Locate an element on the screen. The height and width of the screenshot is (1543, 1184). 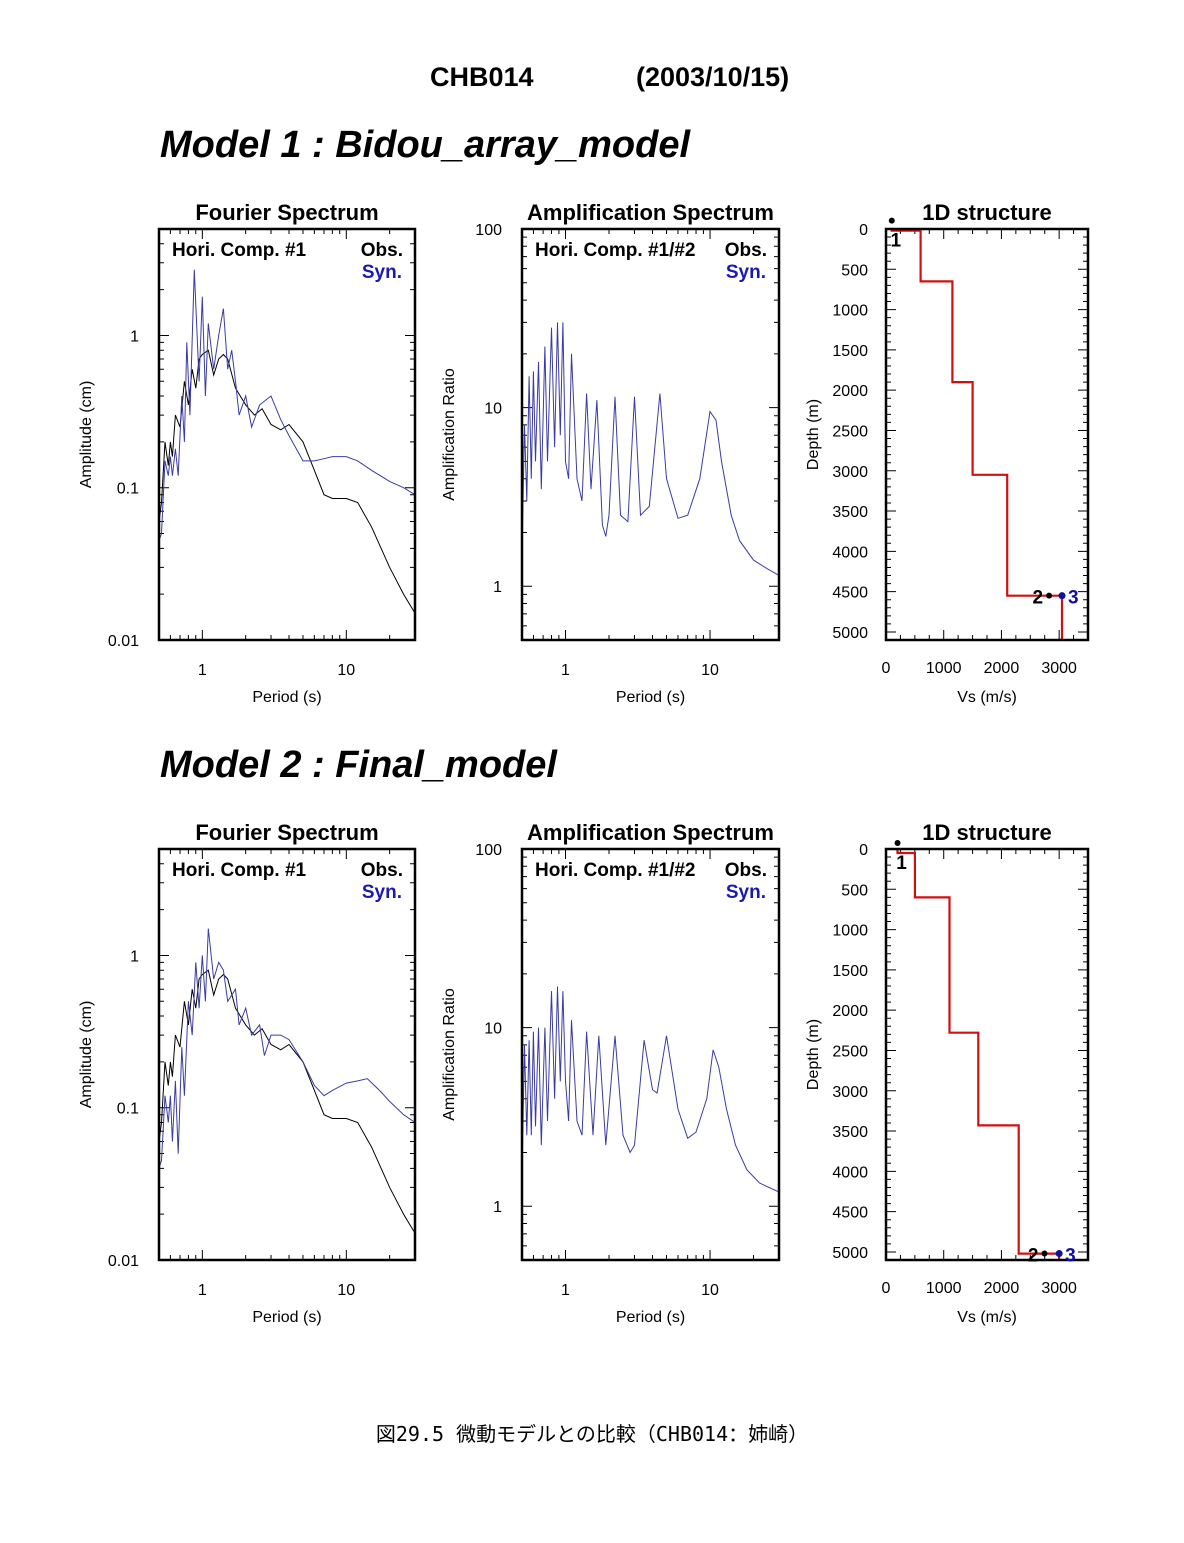
model2-structure-ytick-label: 4000 is located at coordinates (850, 1172).